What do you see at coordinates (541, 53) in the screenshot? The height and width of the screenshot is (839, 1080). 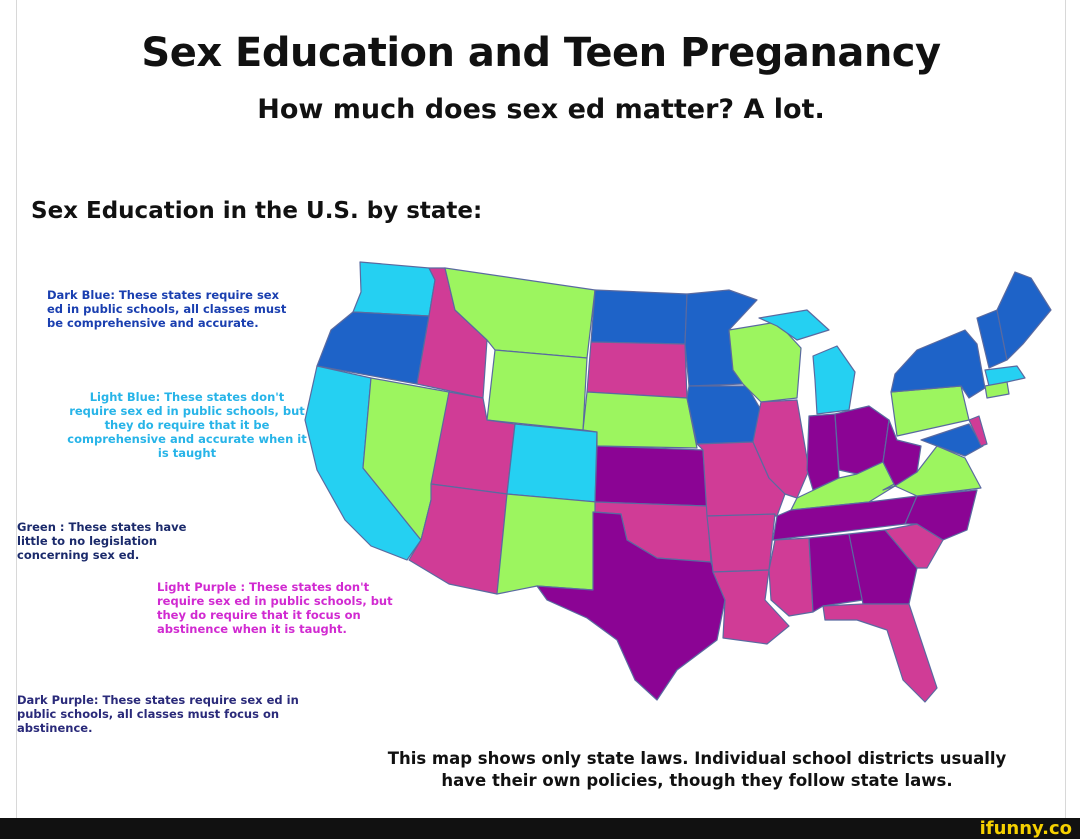 I see `page-title: Sex Education and Teen Preganancy` at bounding box center [541, 53].